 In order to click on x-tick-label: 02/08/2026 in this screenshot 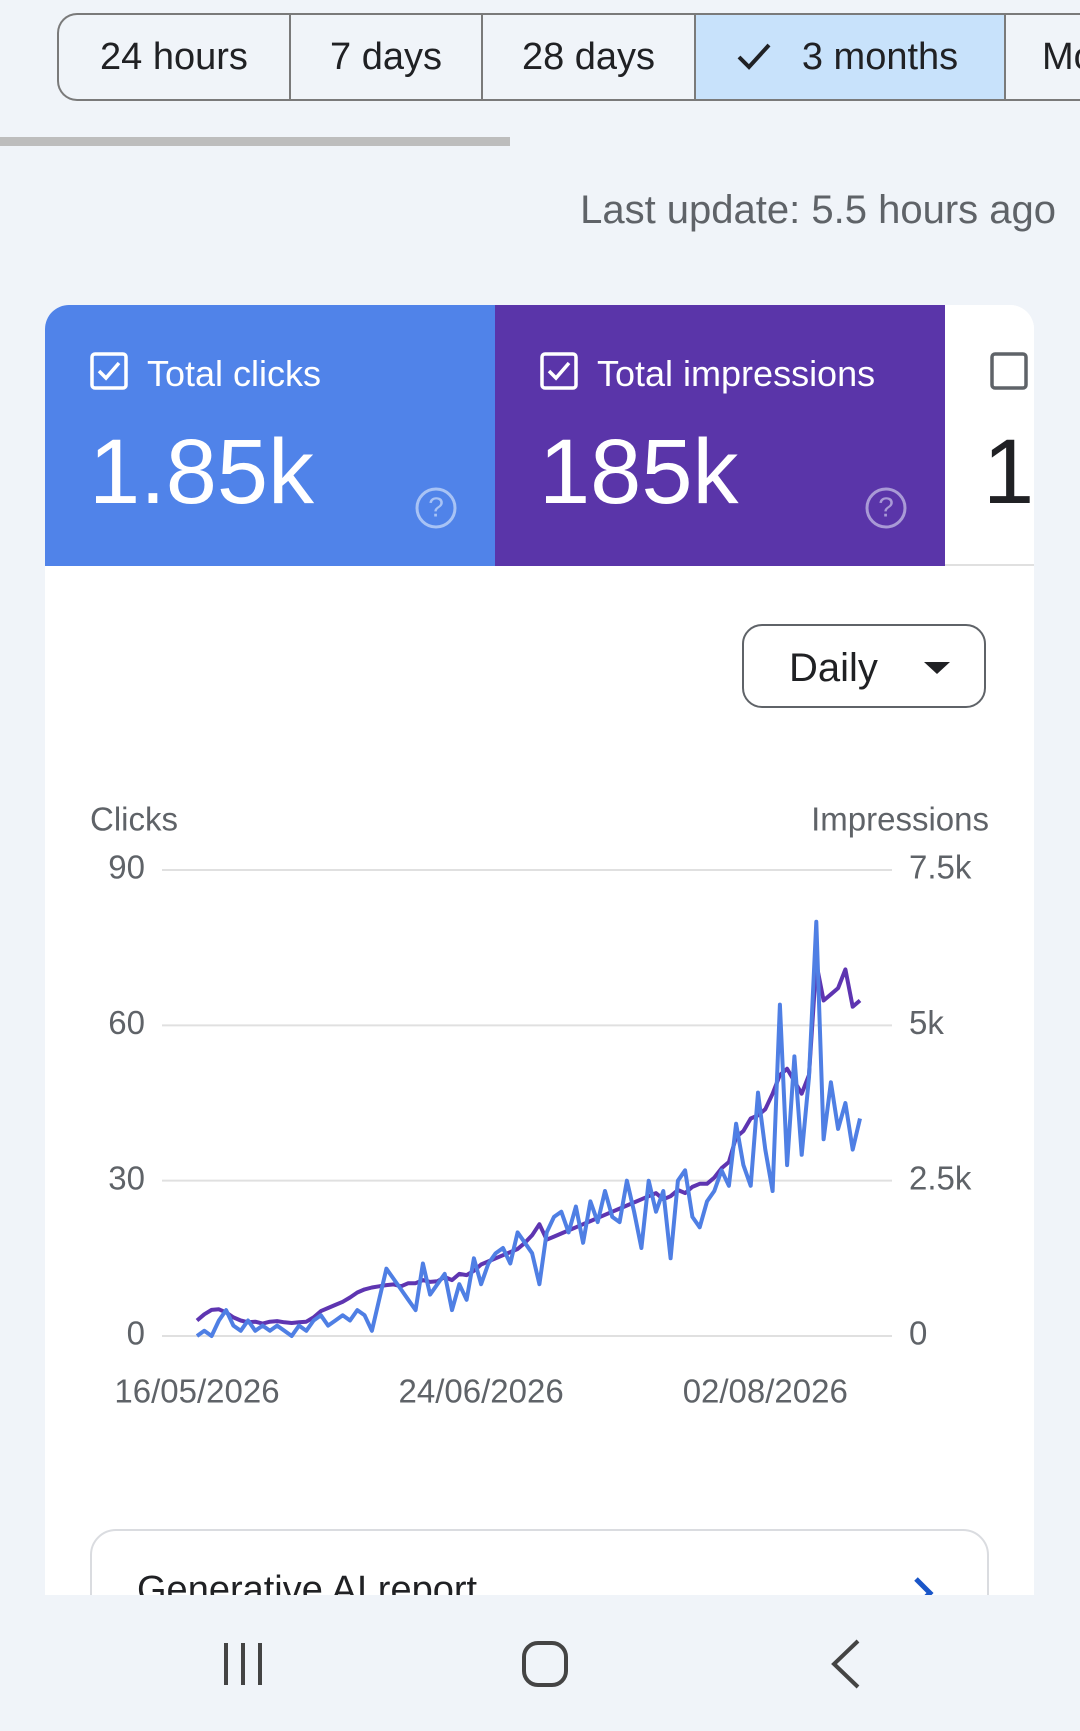, I will do `click(765, 1391)`.